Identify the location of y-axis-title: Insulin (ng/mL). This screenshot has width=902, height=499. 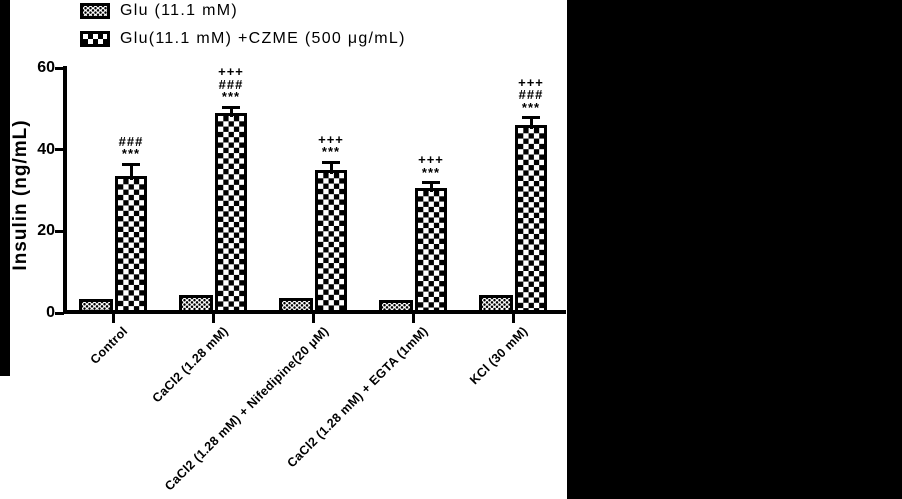
(20, 195).